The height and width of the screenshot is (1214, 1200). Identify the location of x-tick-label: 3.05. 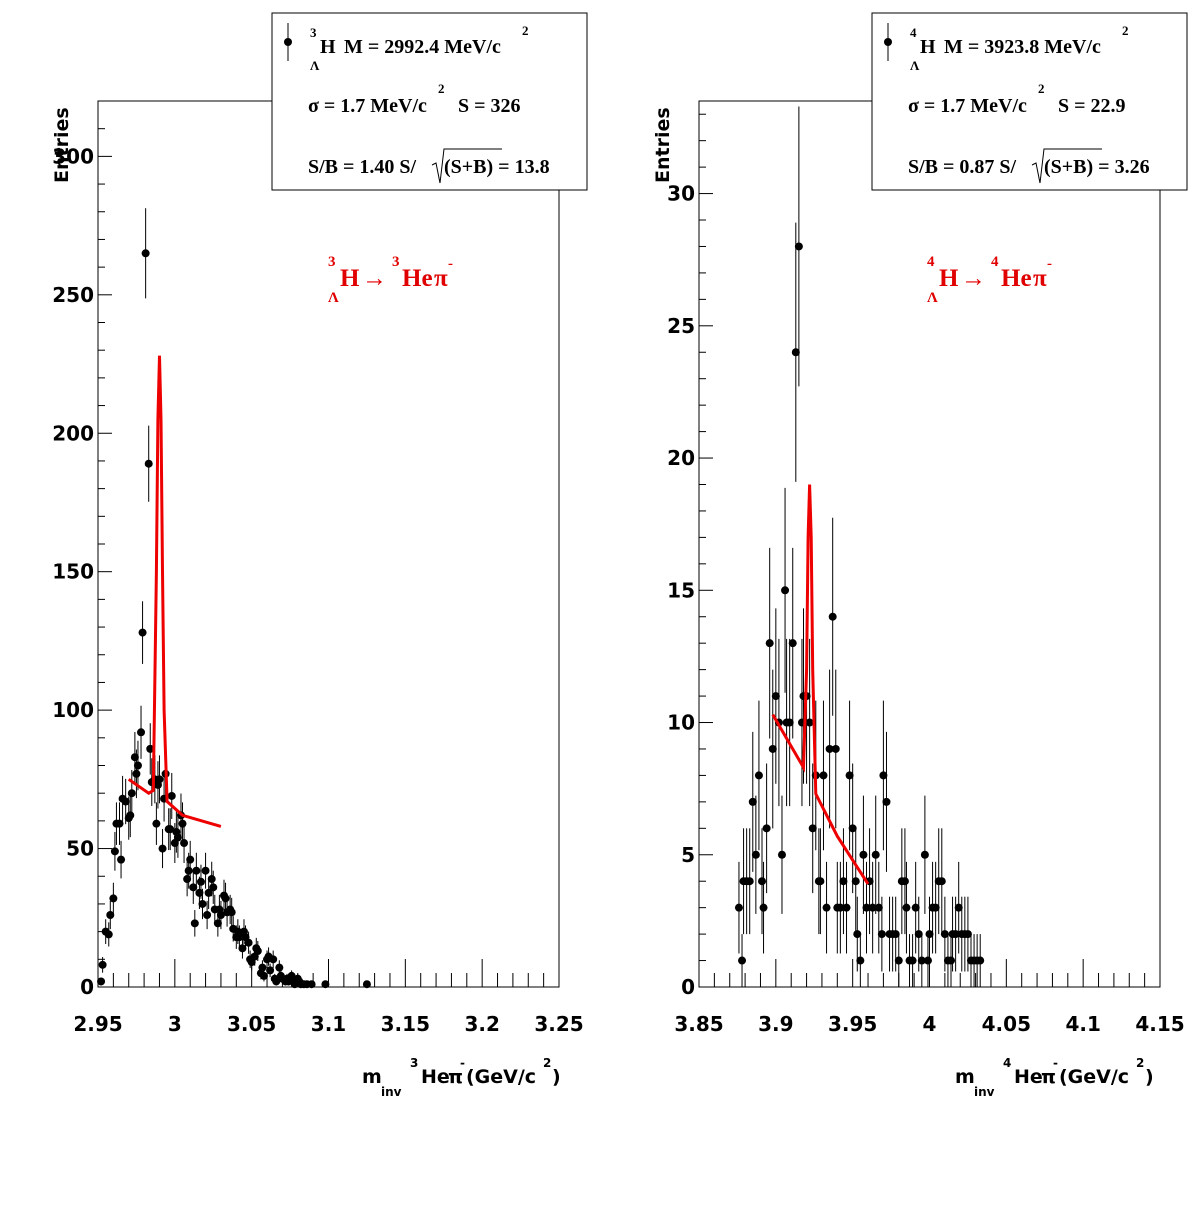
(251, 1024).